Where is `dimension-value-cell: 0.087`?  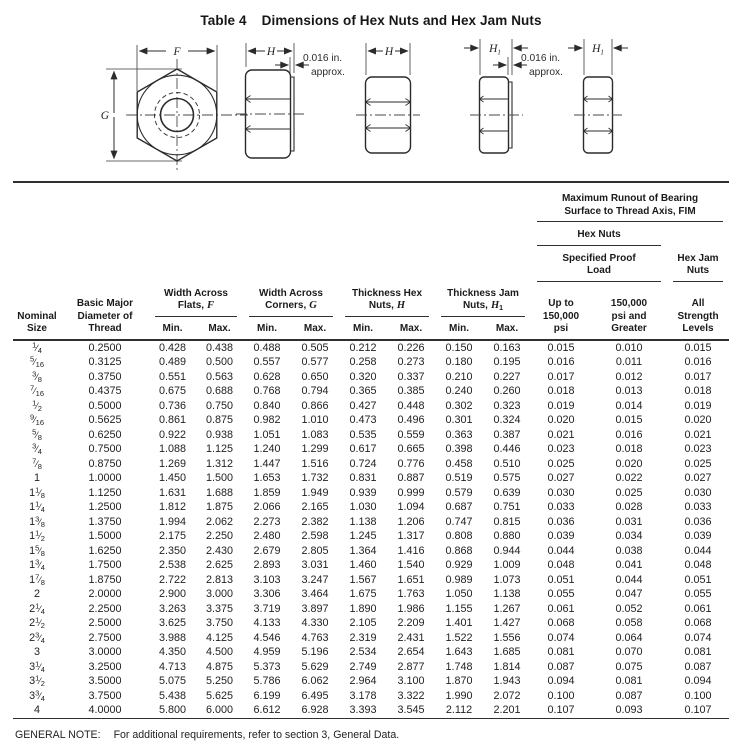
dimension-value-cell: 0.087 is located at coordinates (629, 695).